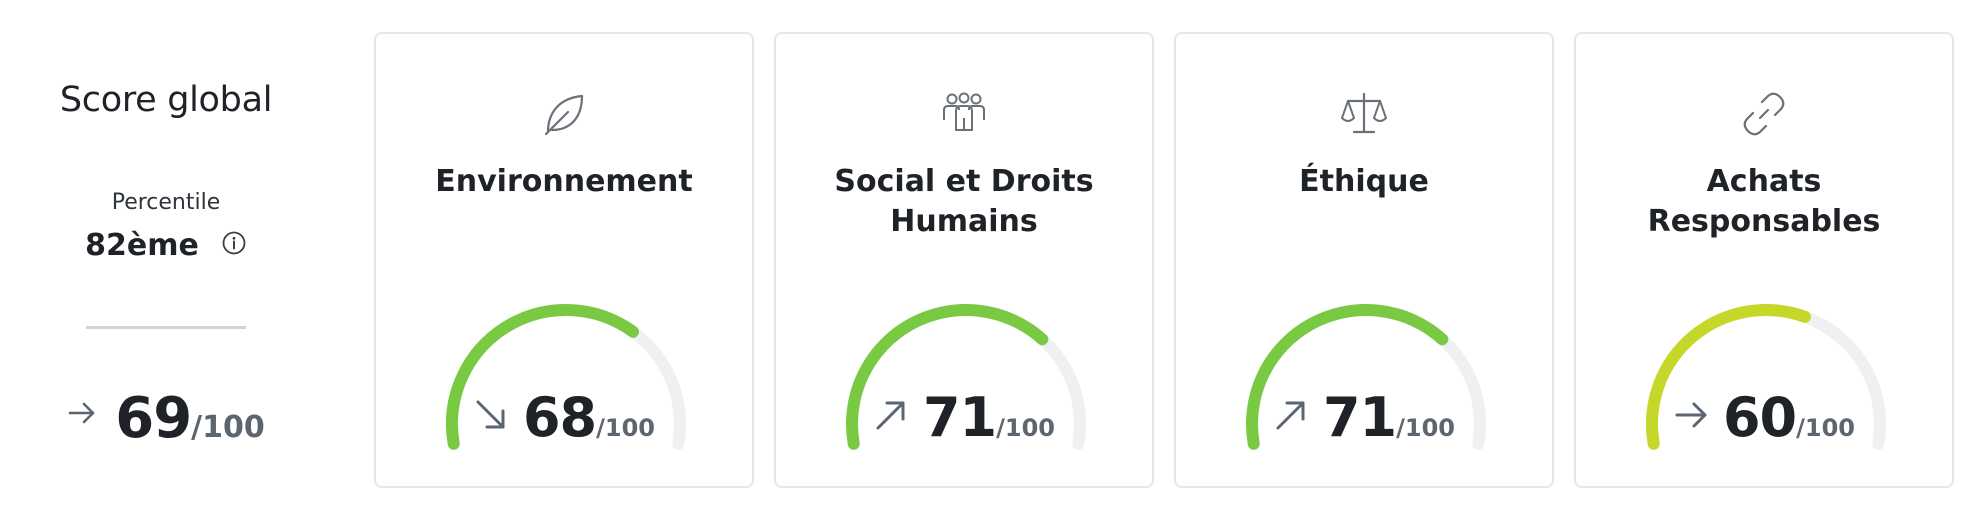  What do you see at coordinates (1364, 113) in the screenshot?
I see `scales-icon` at bounding box center [1364, 113].